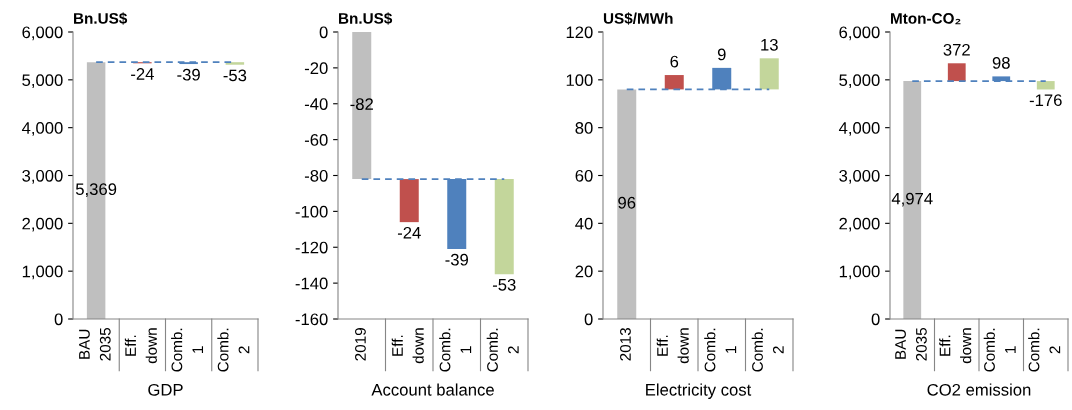 This screenshot has height=410, width=1072. I want to click on y-tick-label: -80, so click(316, 175).